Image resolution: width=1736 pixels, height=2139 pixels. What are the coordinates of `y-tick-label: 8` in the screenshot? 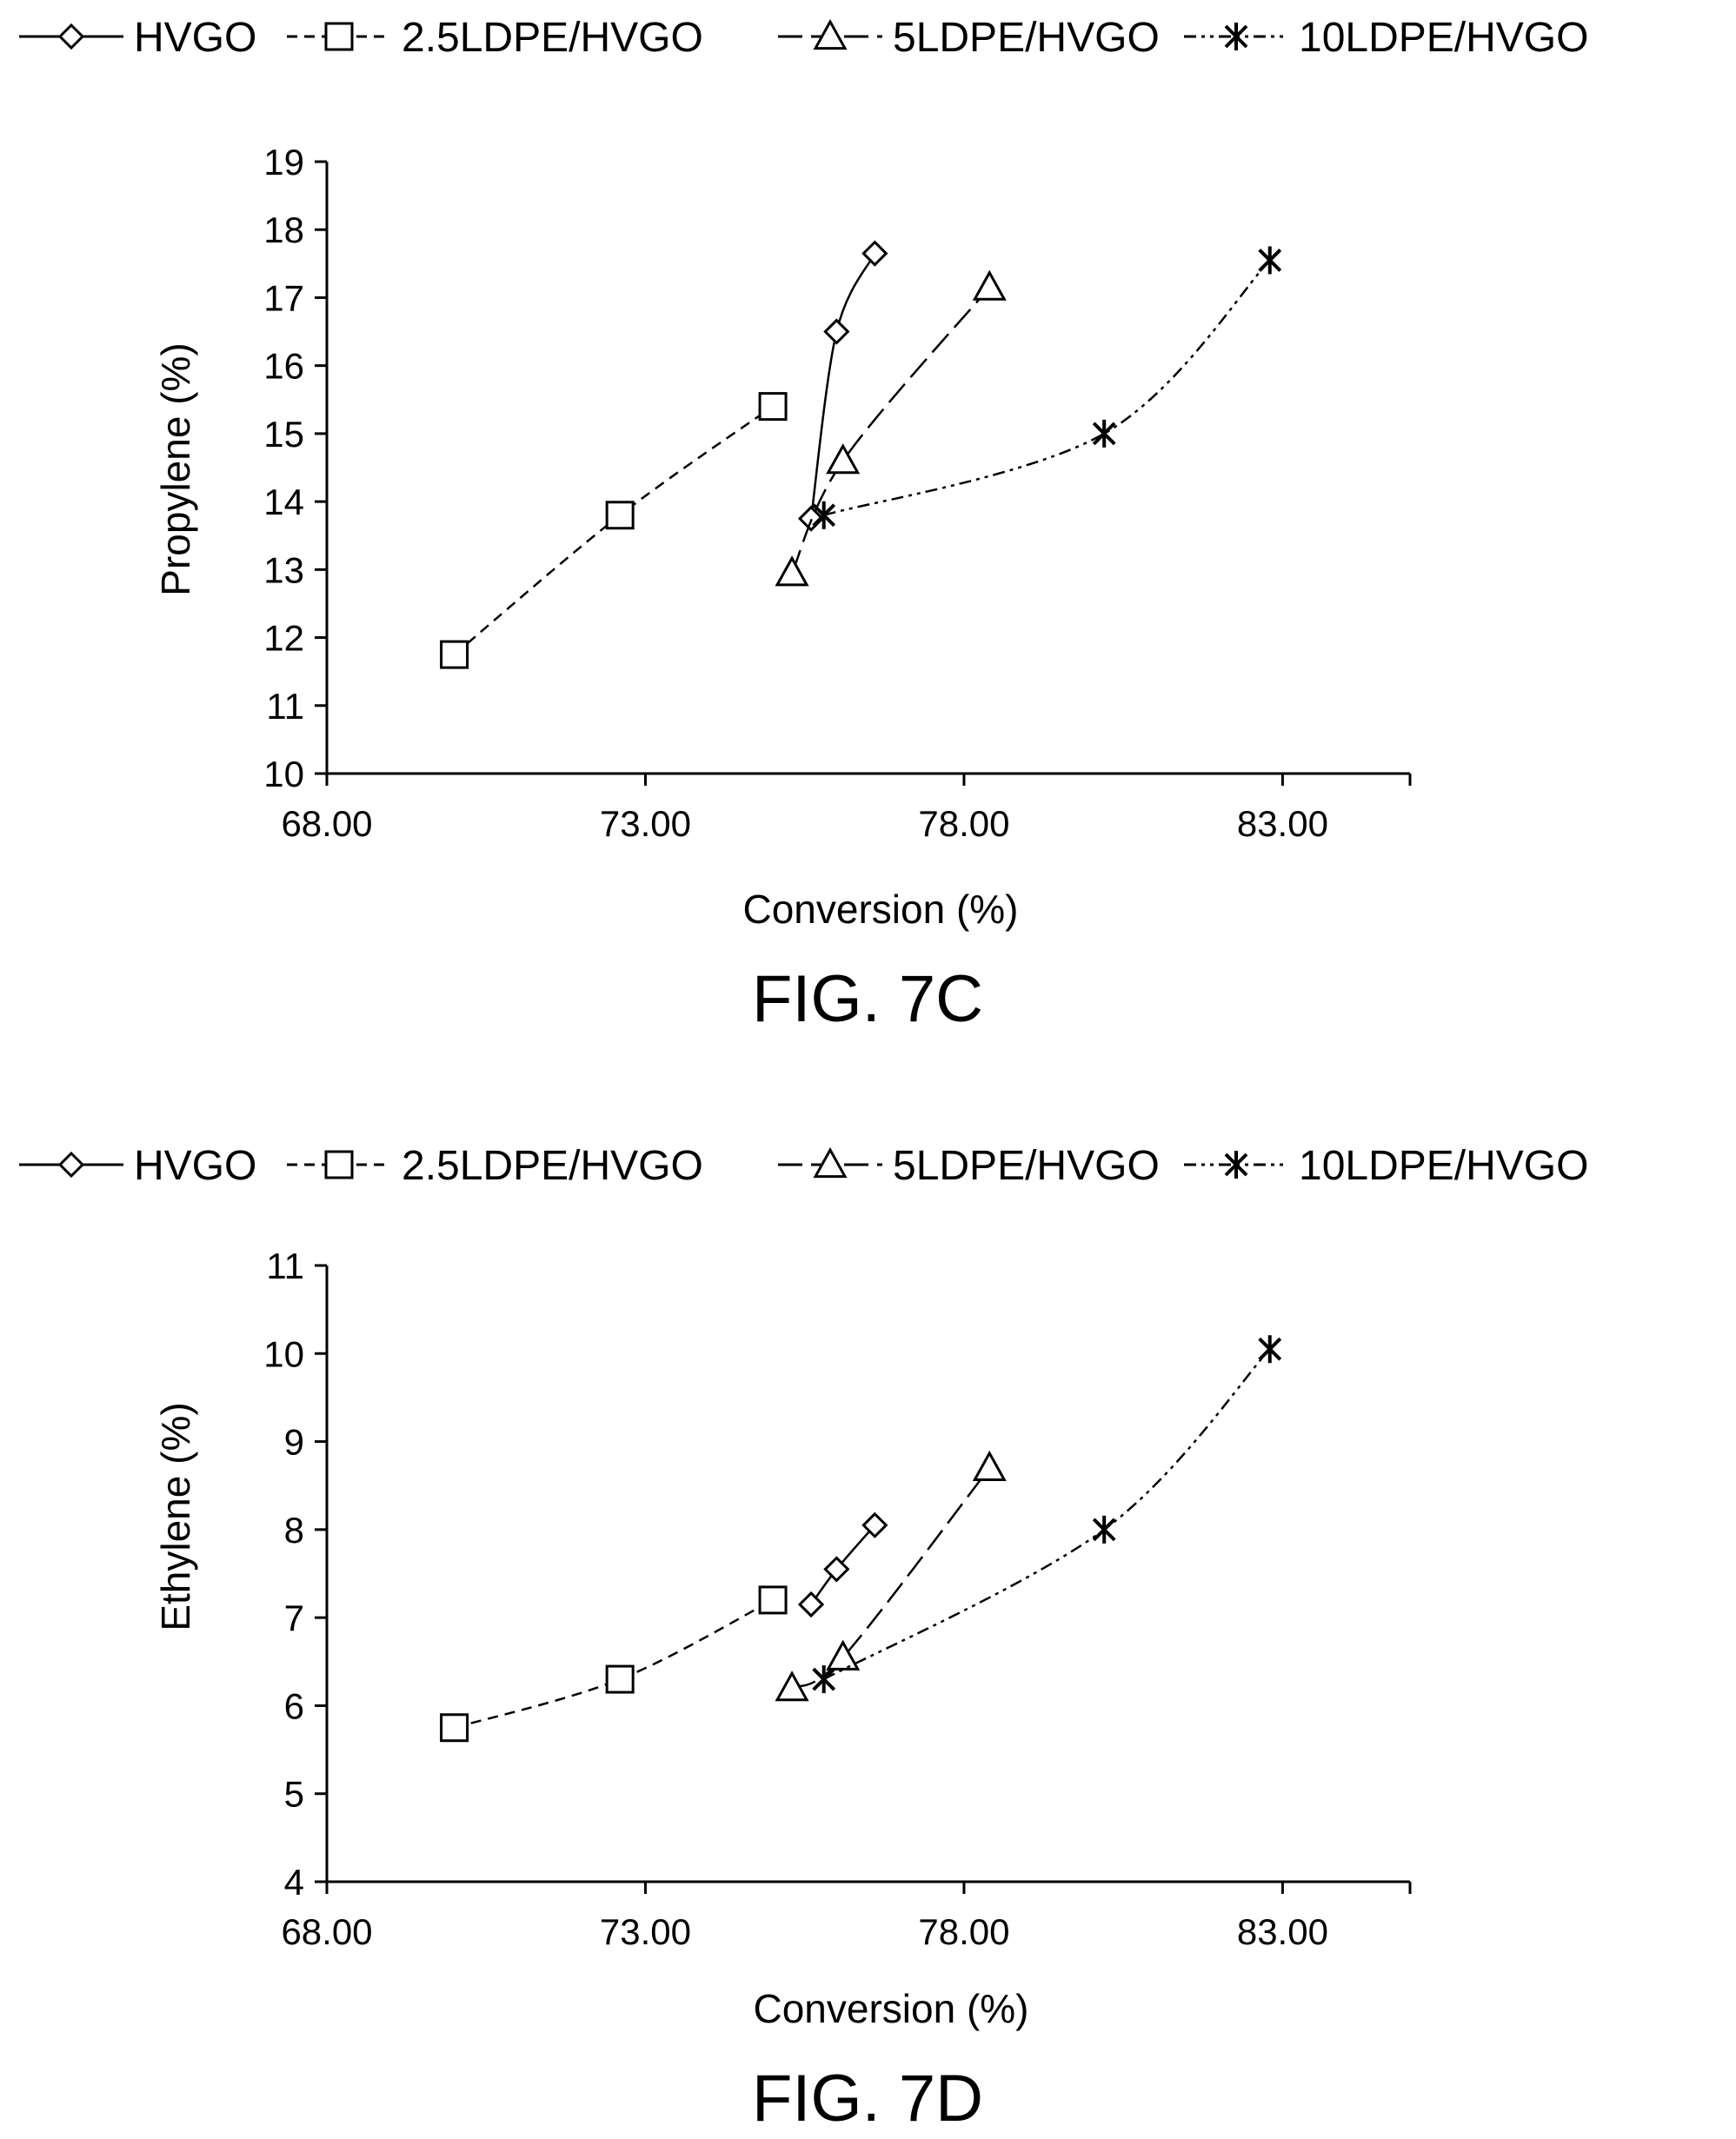 It's located at (294, 1530).